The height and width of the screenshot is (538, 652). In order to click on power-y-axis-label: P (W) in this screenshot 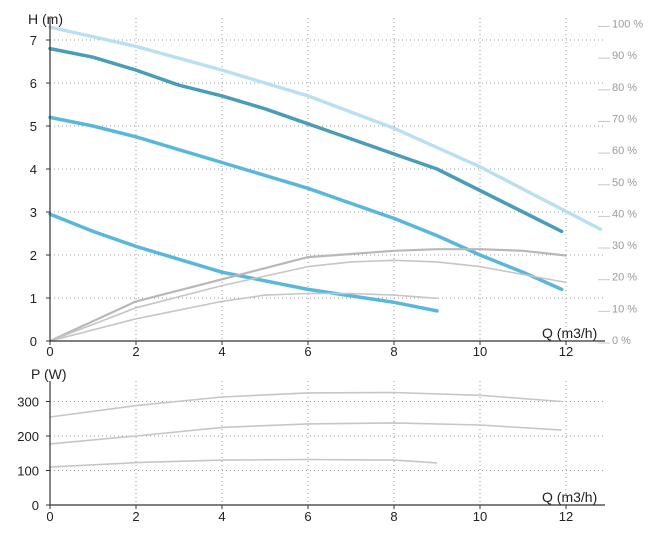, I will do `click(49, 374)`.